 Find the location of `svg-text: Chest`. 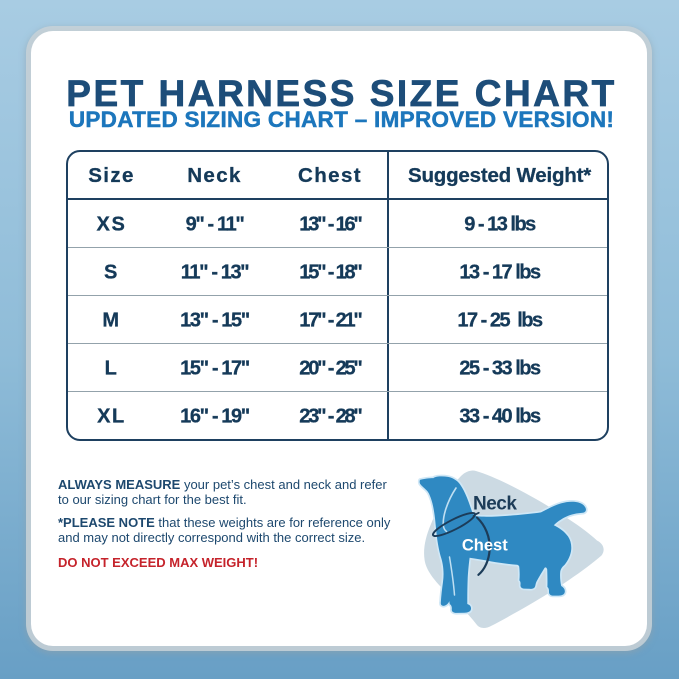

svg-text: Chest is located at coordinates (485, 546).